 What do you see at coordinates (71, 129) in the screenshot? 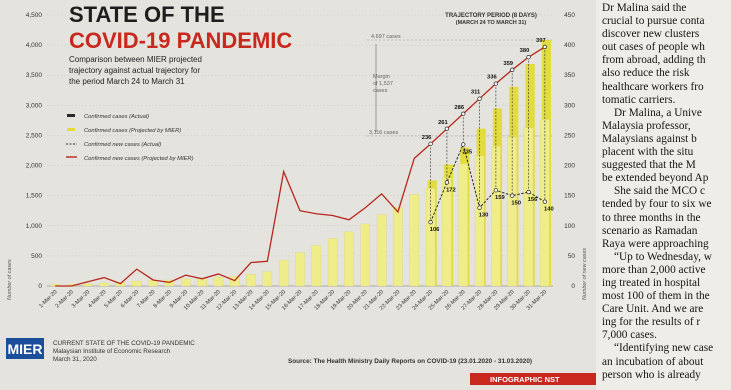
I see `legend-swatch-projected-cases` at bounding box center [71, 129].